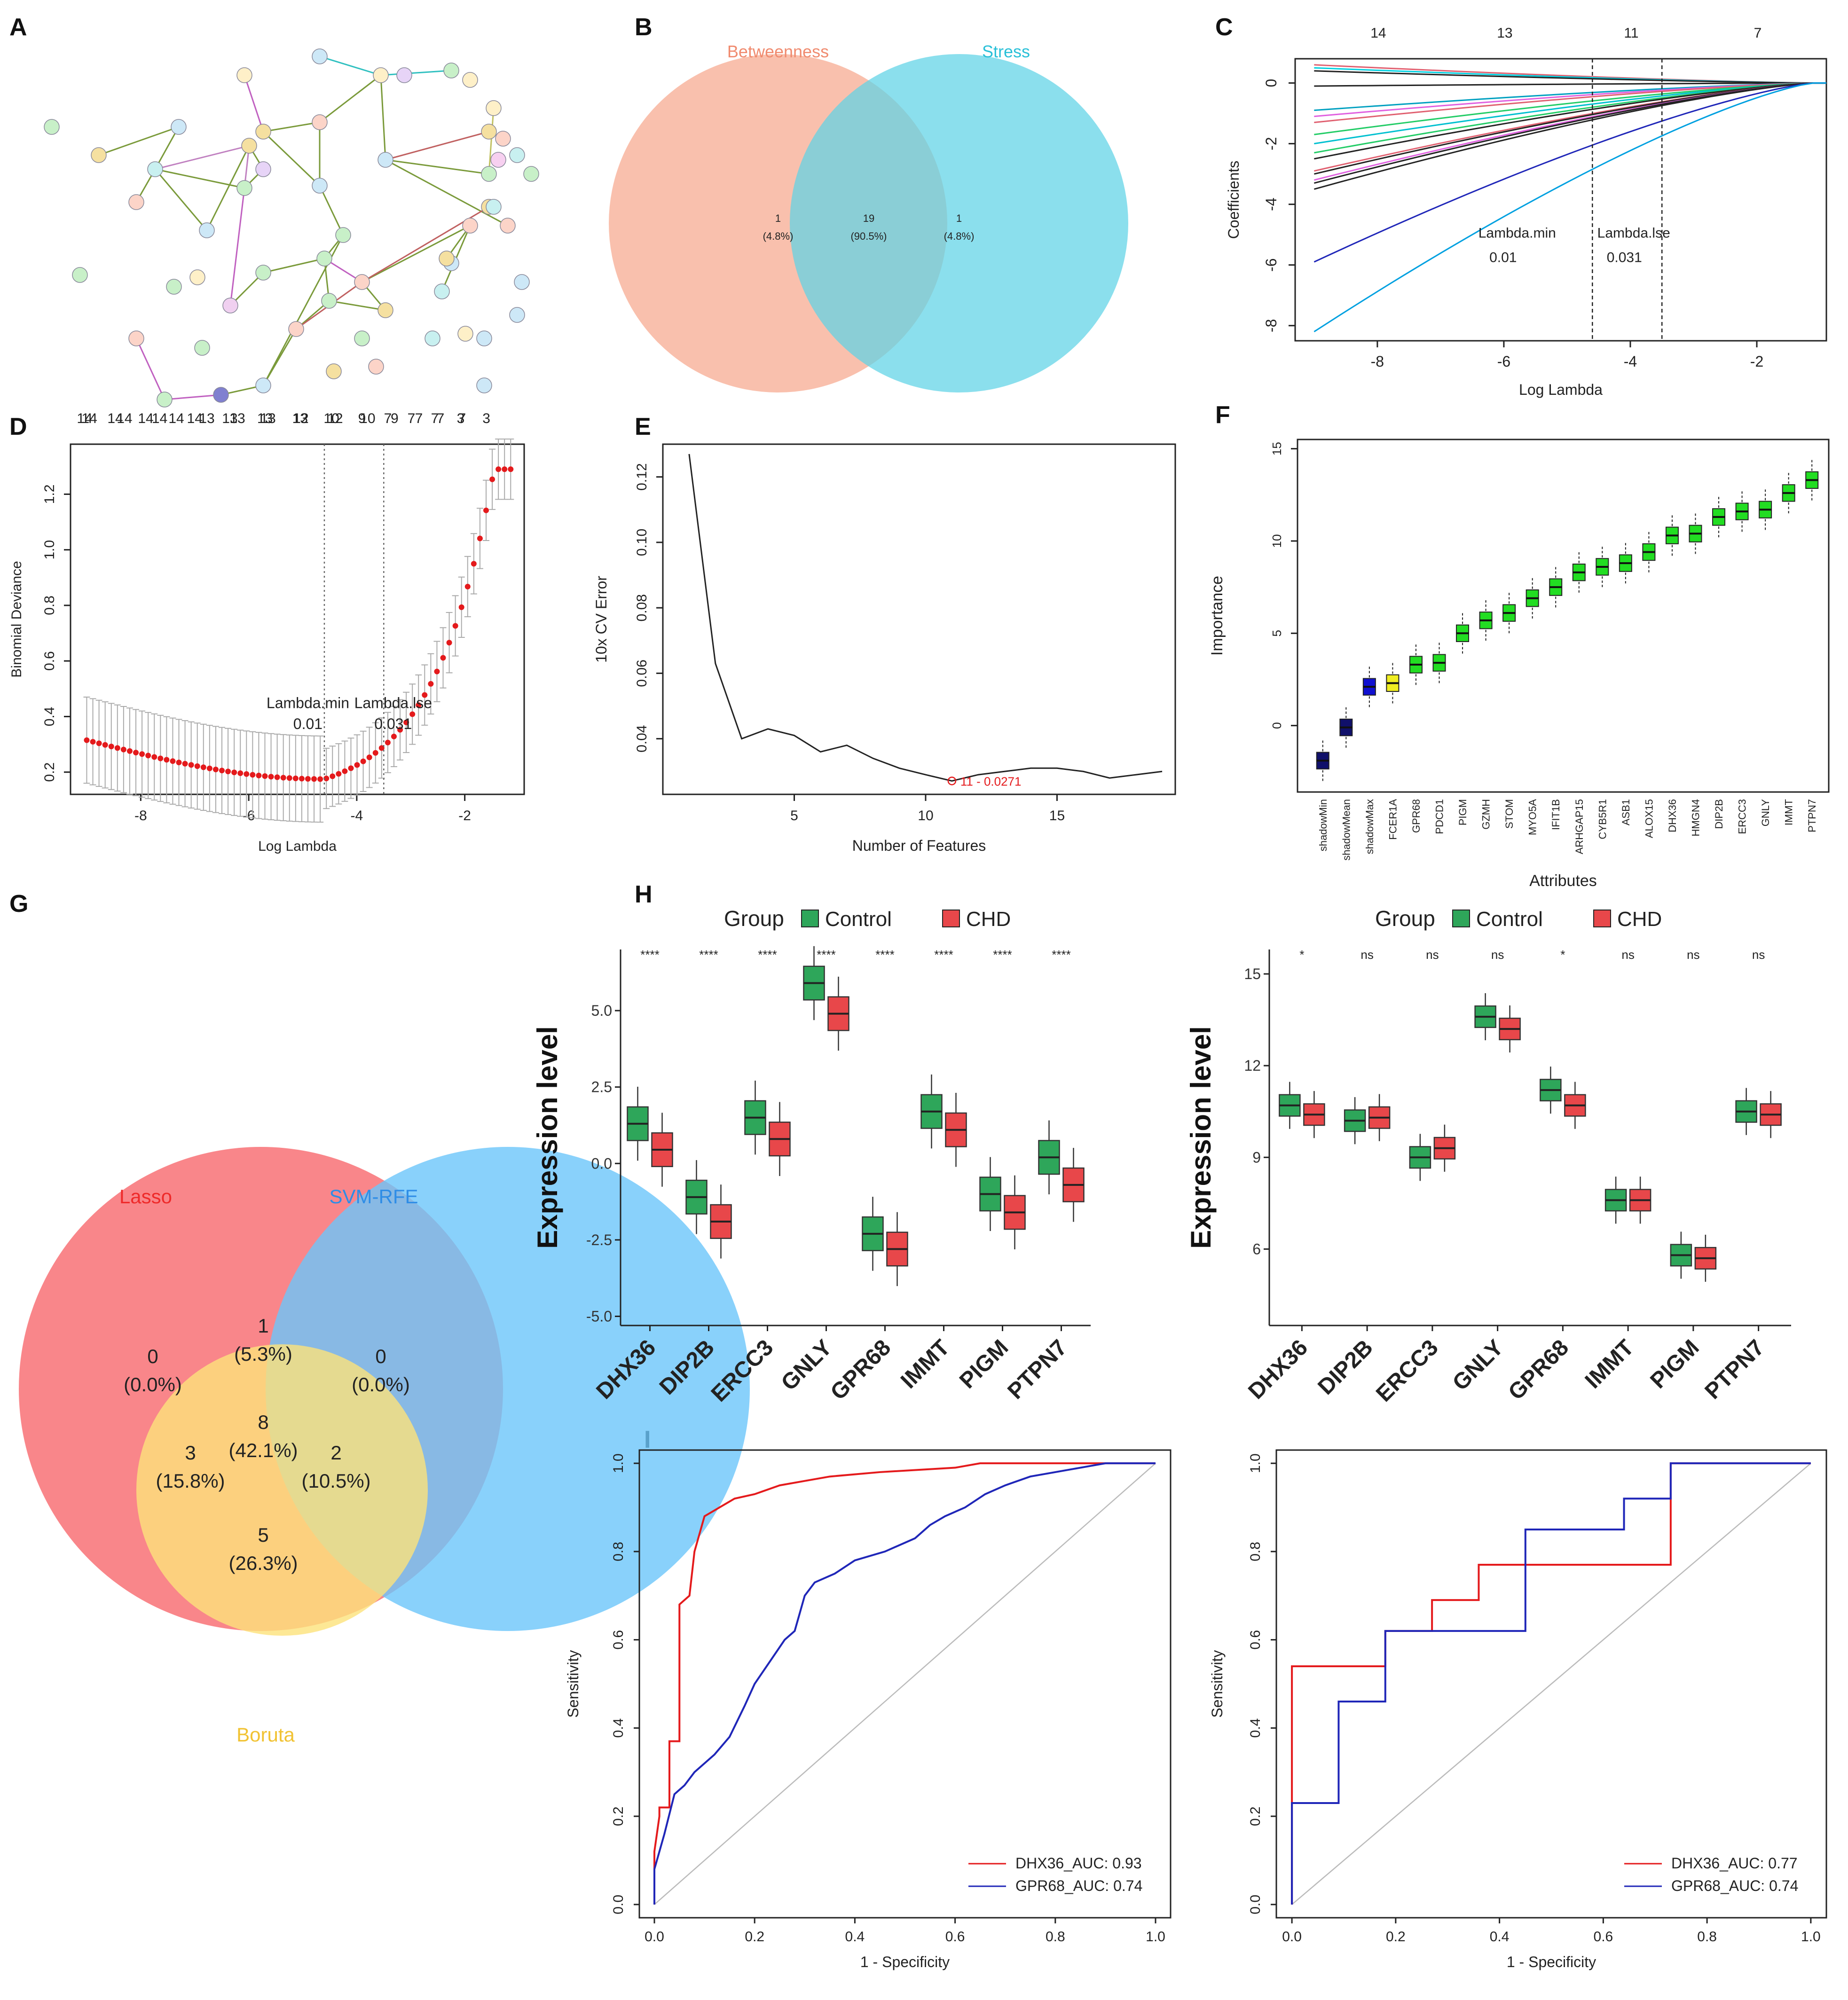 The height and width of the screenshot is (2000, 1848). I want to click on y-tick-label: 0.04, so click(642, 738).